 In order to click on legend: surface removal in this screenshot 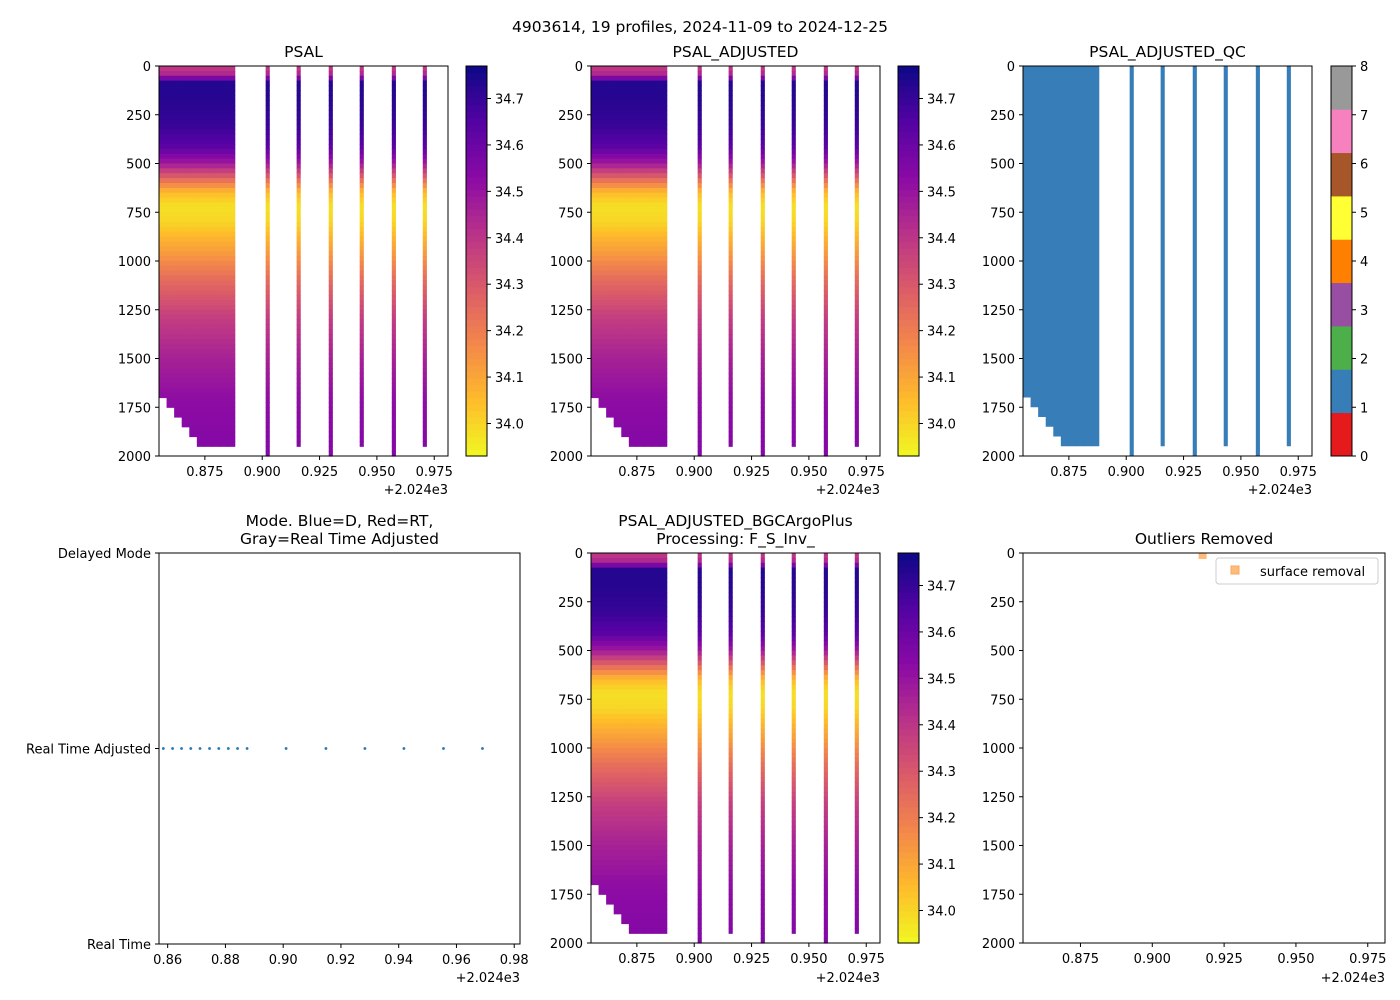, I will do `click(1297, 571)`.